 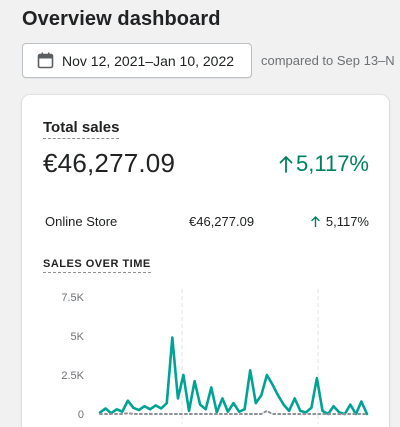 What do you see at coordinates (72, 298) in the screenshot?
I see `y-tick-label: 7.5K` at bounding box center [72, 298].